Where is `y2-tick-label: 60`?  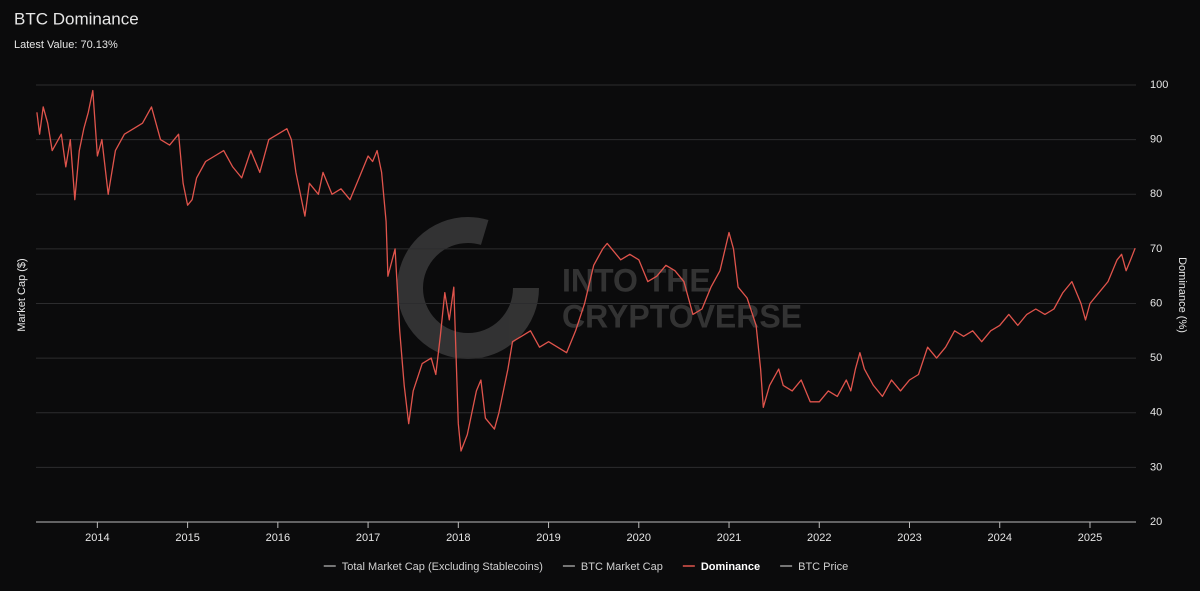
y2-tick-label: 60 is located at coordinates (1156, 303).